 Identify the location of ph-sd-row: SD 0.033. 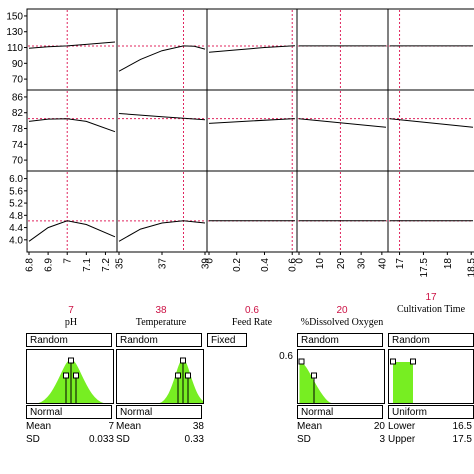
(71, 440).